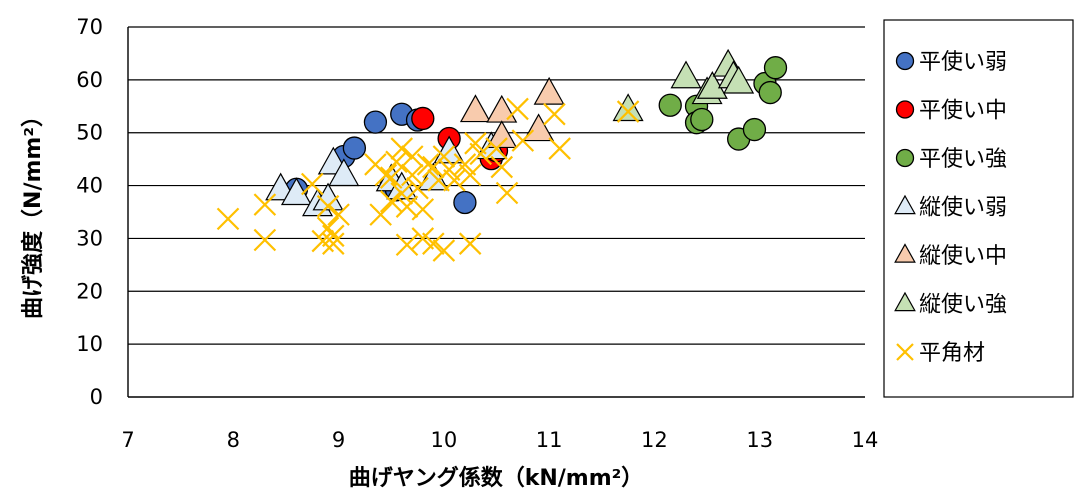 The image size is (1087, 494). Describe the element at coordinates (963, 256) in the screenshot. I see `legend-label: 縦使い中` at that location.